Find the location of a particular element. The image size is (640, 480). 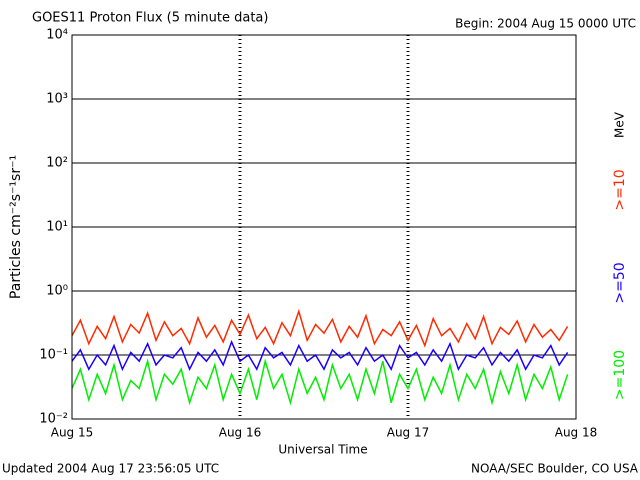

footer-right: NOAA/SEC Boulder, CO USA is located at coordinates (555, 469).